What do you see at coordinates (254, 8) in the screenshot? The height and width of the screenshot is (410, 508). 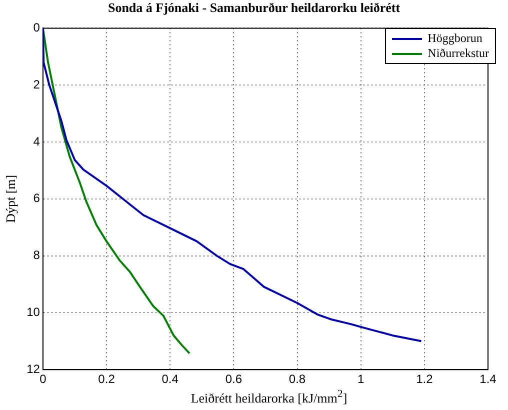 I see `chart-title: Sonda á Fjónaki - Samanburður heildarorku leiðrétt` at bounding box center [254, 8].